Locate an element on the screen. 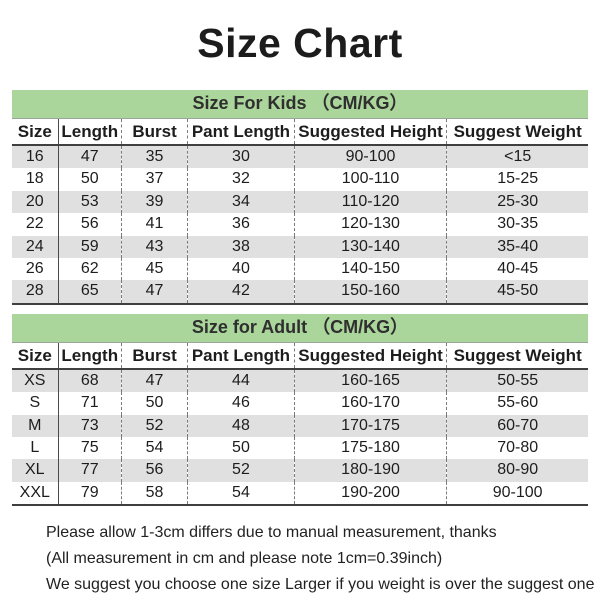 The height and width of the screenshot is (600, 600). table-cell: 22 is located at coordinates (35, 224).